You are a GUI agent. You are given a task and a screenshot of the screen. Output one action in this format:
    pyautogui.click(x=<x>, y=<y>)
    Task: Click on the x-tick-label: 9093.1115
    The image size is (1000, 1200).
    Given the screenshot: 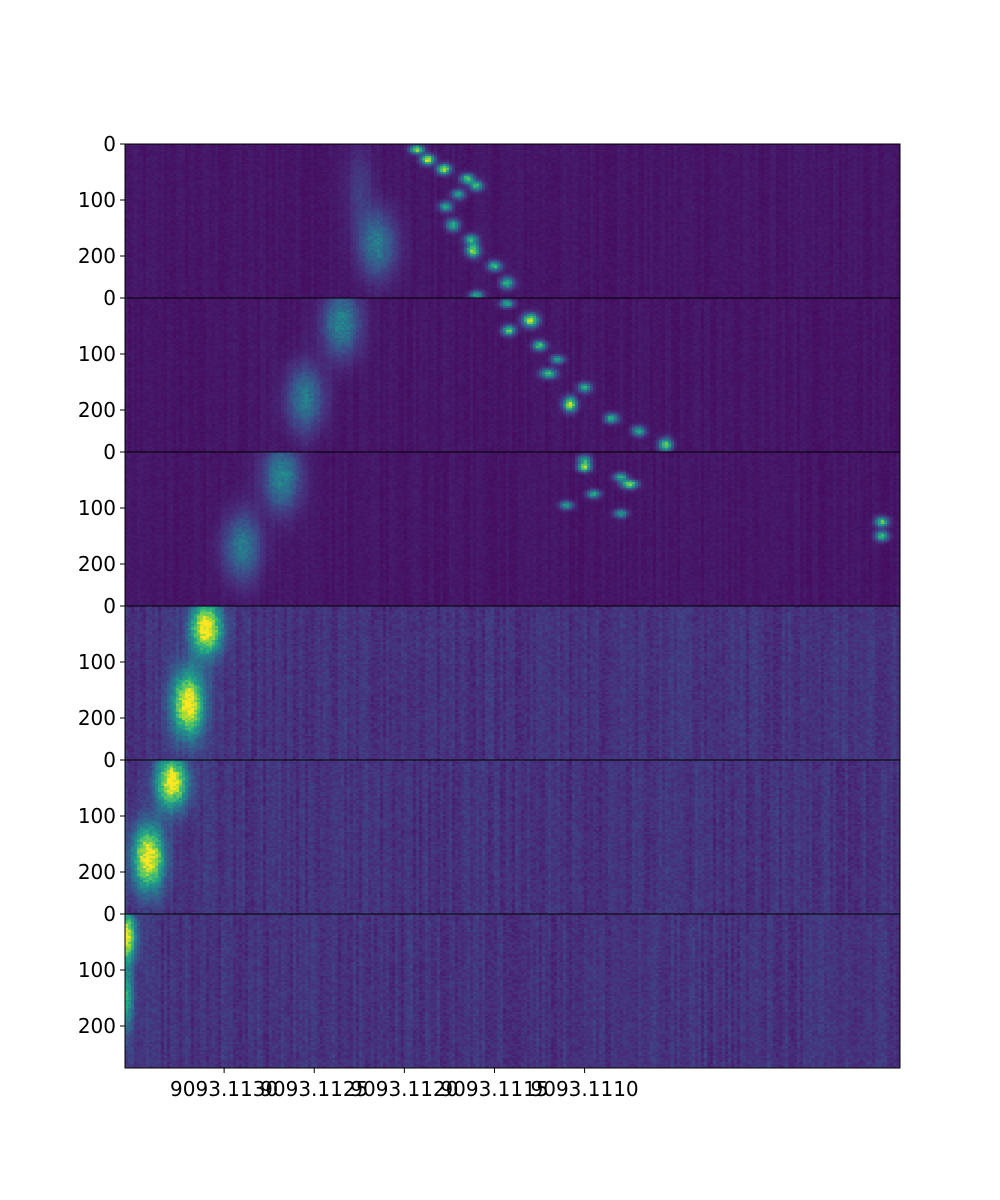 What is the action you would take?
    pyautogui.click(x=494, y=1089)
    